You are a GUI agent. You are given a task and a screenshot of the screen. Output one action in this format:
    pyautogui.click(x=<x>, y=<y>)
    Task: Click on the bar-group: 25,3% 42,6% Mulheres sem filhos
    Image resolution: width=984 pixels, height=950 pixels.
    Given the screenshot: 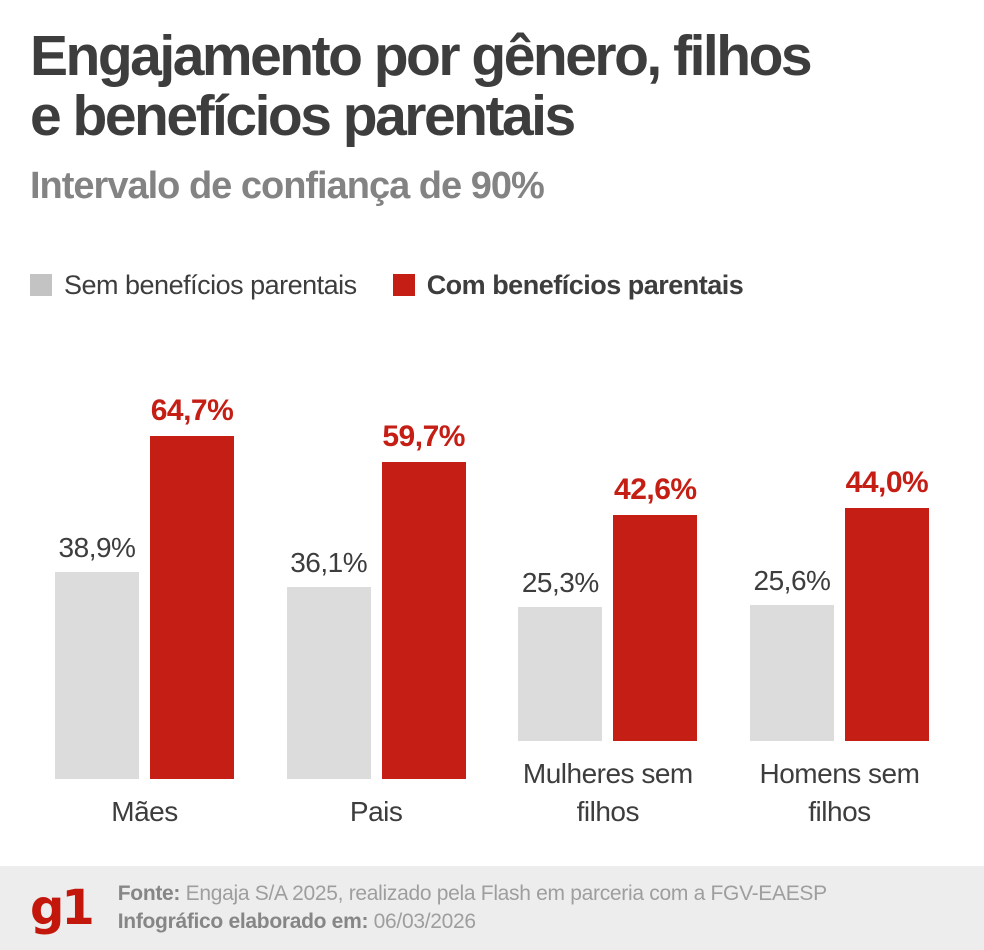 What is the action you would take?
    pyautogui.click(x=608, y=586)
    